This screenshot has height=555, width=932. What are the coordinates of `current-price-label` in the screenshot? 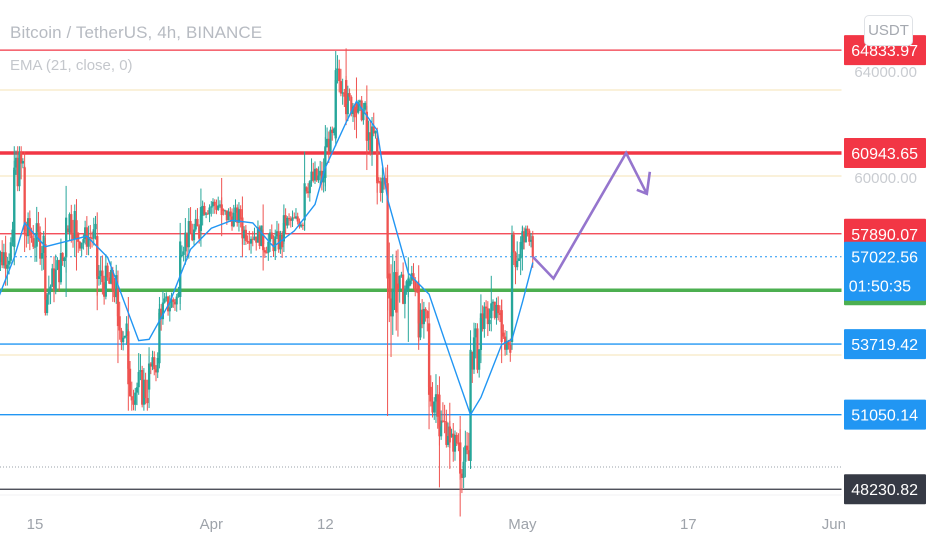 It's located at (885, 271).